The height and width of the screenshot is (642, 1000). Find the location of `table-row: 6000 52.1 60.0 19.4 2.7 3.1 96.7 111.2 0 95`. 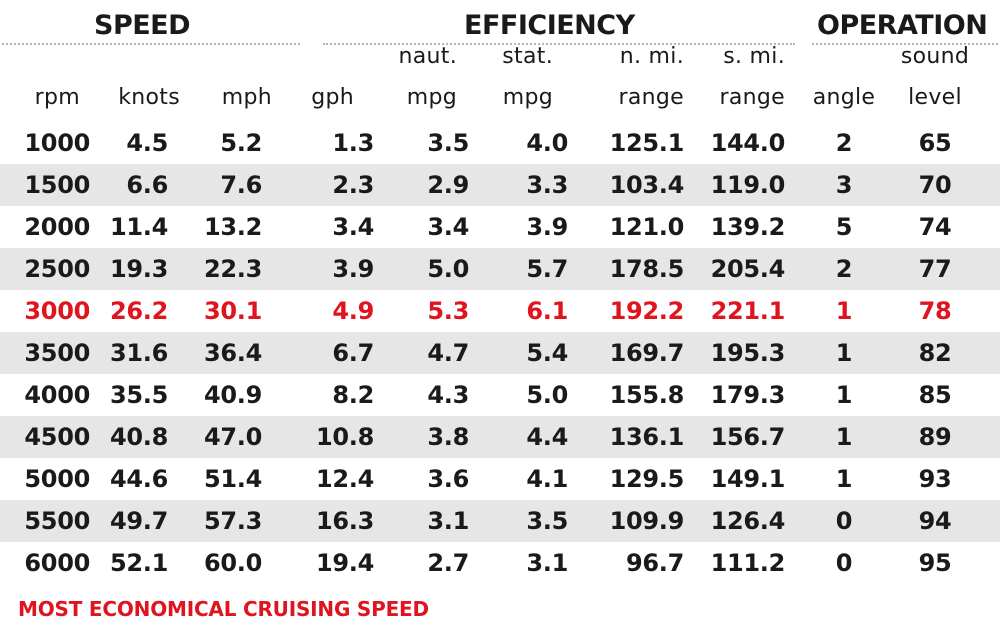

table-row: 6000 52.1 60.0 19.4 2.7 3.1 96.7 111.2 0 95 is located at coordinates (500, 563).